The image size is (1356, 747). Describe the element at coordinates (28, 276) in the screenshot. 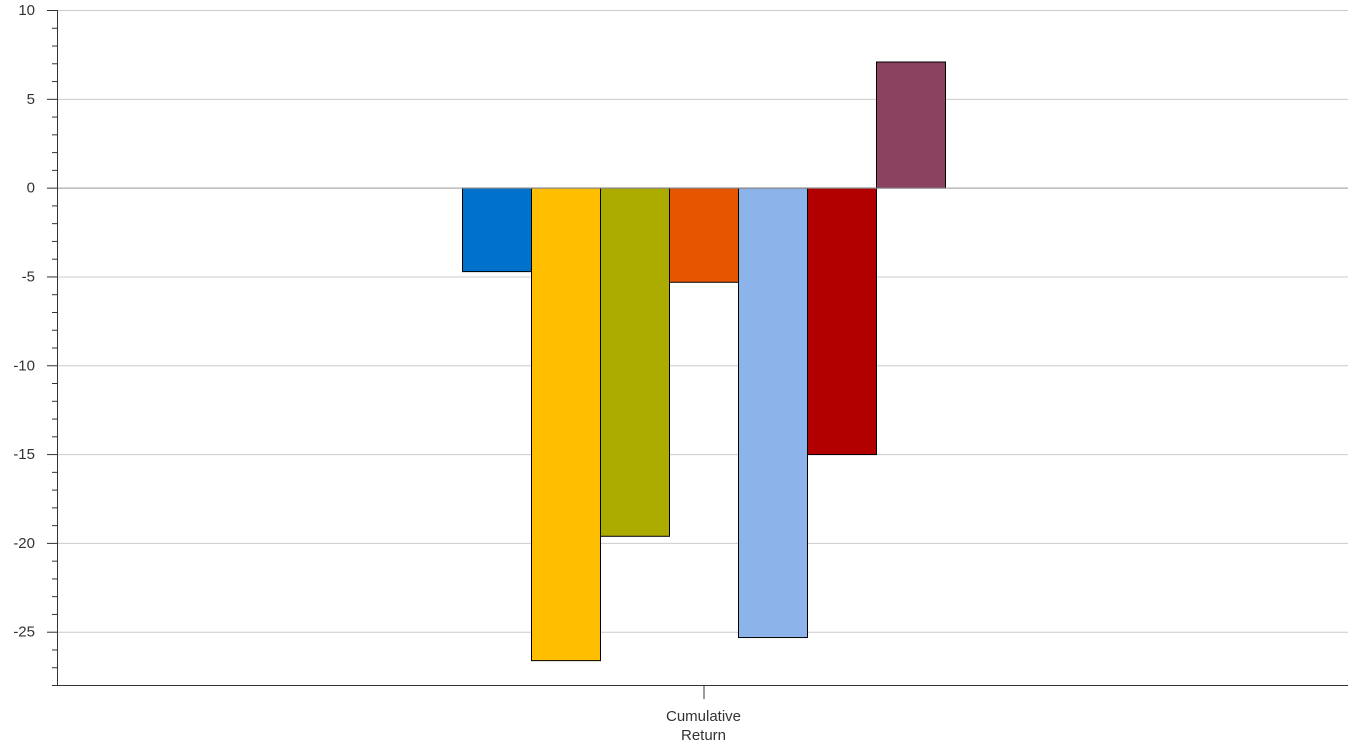

I see `y-tick-label: -5` at that location.